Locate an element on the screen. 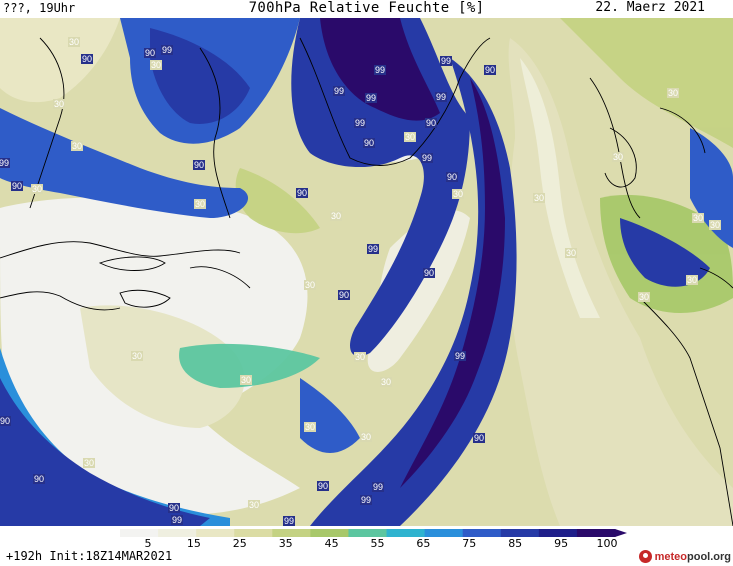 This screenshot has height=566, width=733. brand-logo: meteo pool .org is located at coordinates (684, 556).